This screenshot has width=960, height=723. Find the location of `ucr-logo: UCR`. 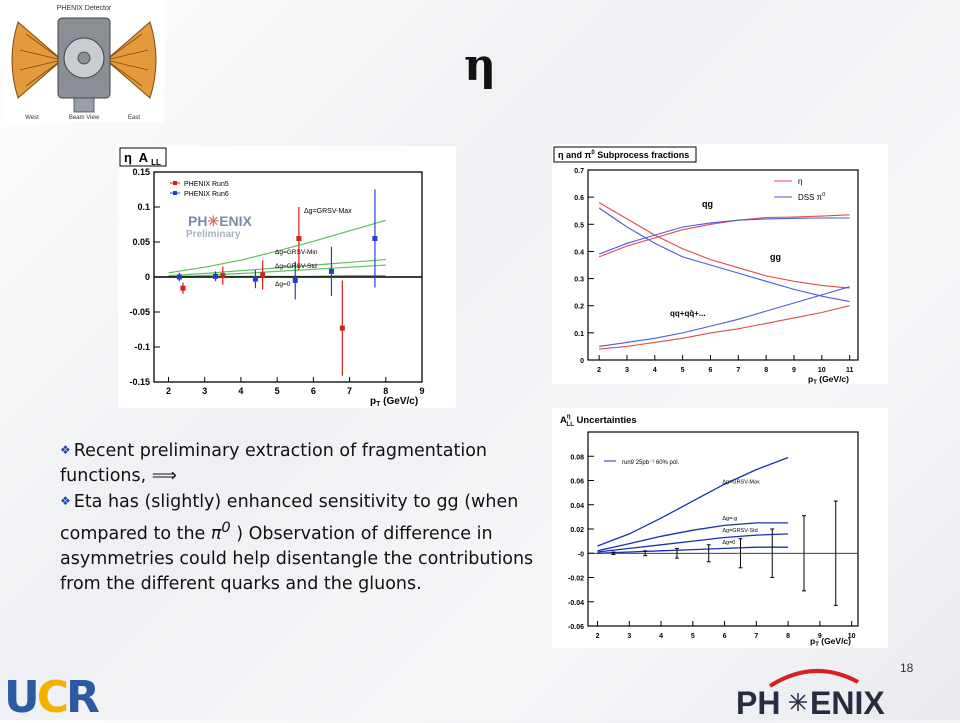

ucr-logo: UCR is located at coordinates (52, 697).